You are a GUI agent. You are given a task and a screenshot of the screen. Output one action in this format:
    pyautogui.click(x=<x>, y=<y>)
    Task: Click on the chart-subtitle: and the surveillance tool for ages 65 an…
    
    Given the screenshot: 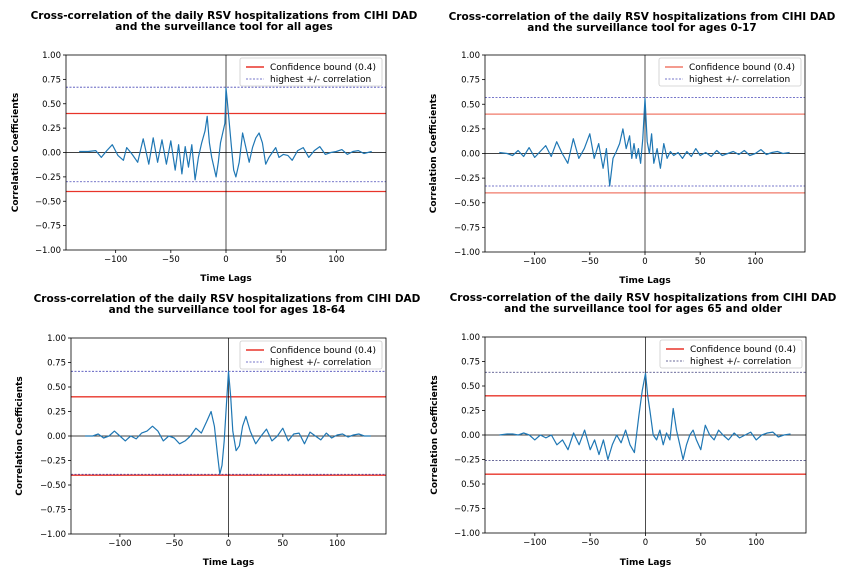 What is the action you would take?
    pyautogui.click(x=643, y=309)
    